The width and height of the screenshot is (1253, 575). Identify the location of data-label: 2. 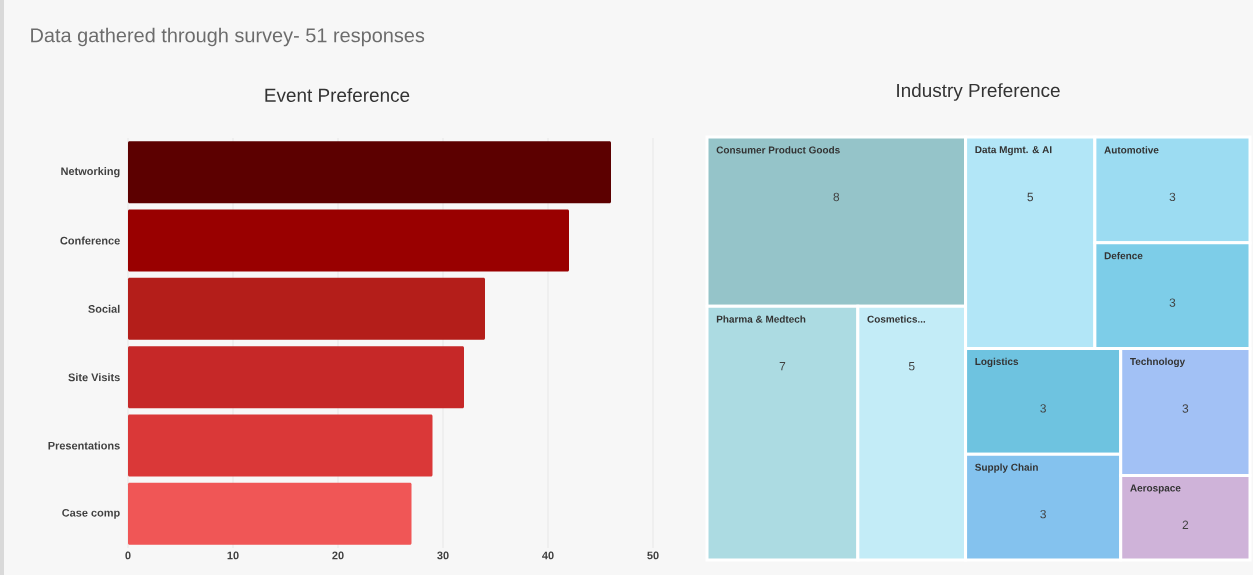
(1185, 524).